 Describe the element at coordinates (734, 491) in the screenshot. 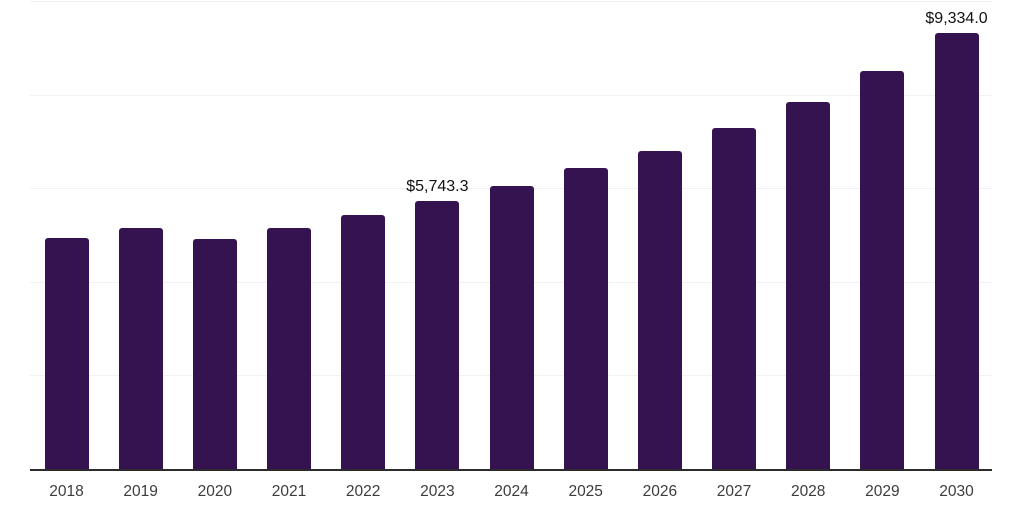

I see `x-tick-label: 2027` at that location.